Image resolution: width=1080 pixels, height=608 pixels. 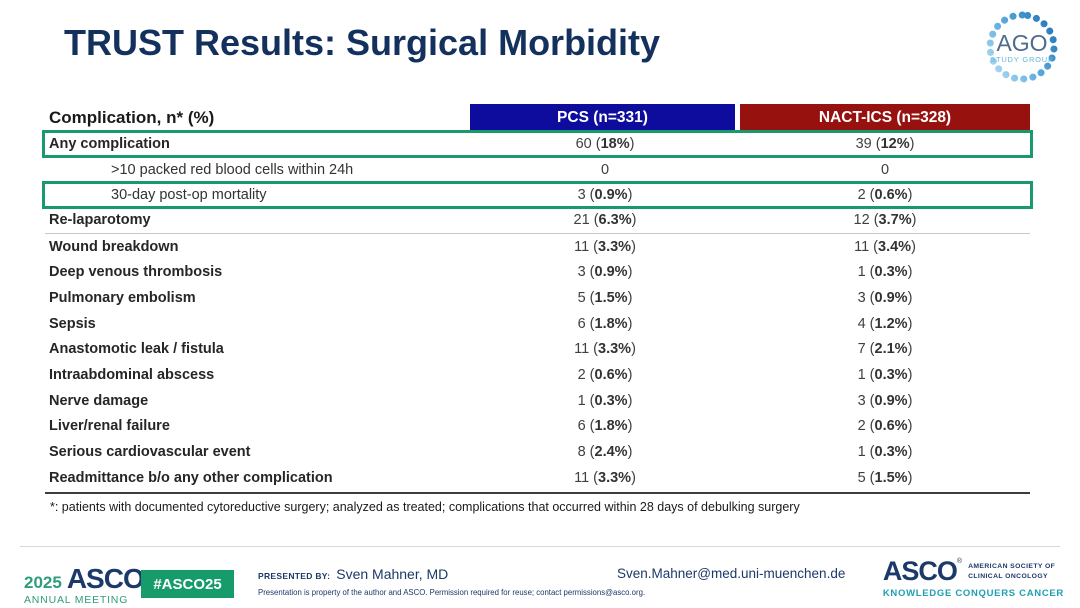 I want to click on nact-ics-column-header: NACT-ICS (n=328), so click(x=885, y=117).